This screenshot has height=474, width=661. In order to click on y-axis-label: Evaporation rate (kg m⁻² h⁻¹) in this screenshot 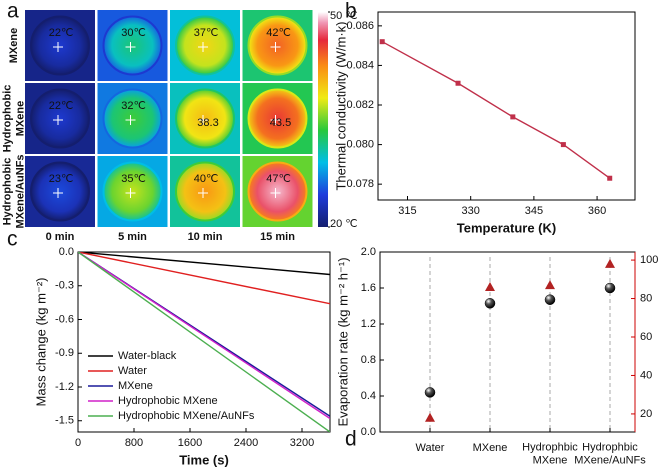, I will do `click(342, 341)`.